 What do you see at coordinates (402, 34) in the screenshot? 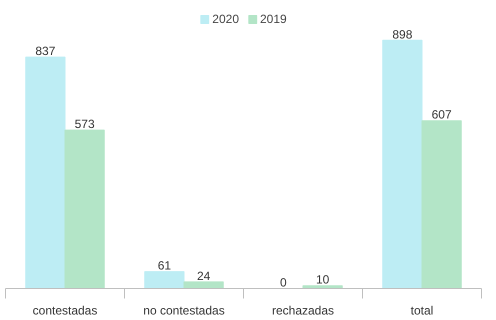
I see `data-label: 898` at bounding box center [402, 34].